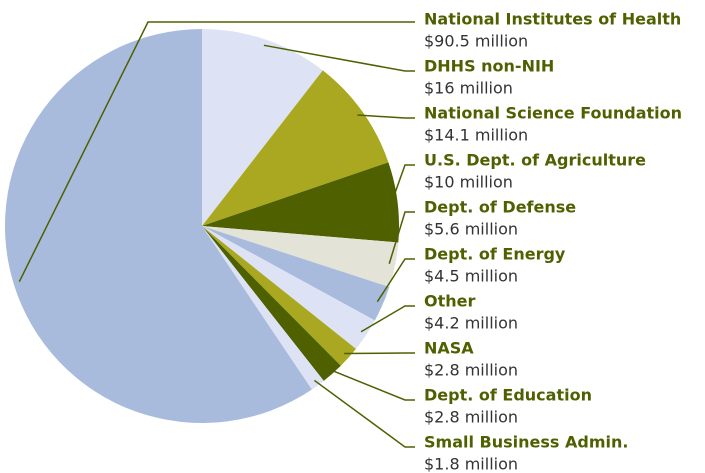 This screenshot has width=705, height=473. Describe the element at coordinates (476, 41) in the screenshot. I see `value-label: $90.5 million` at that location.